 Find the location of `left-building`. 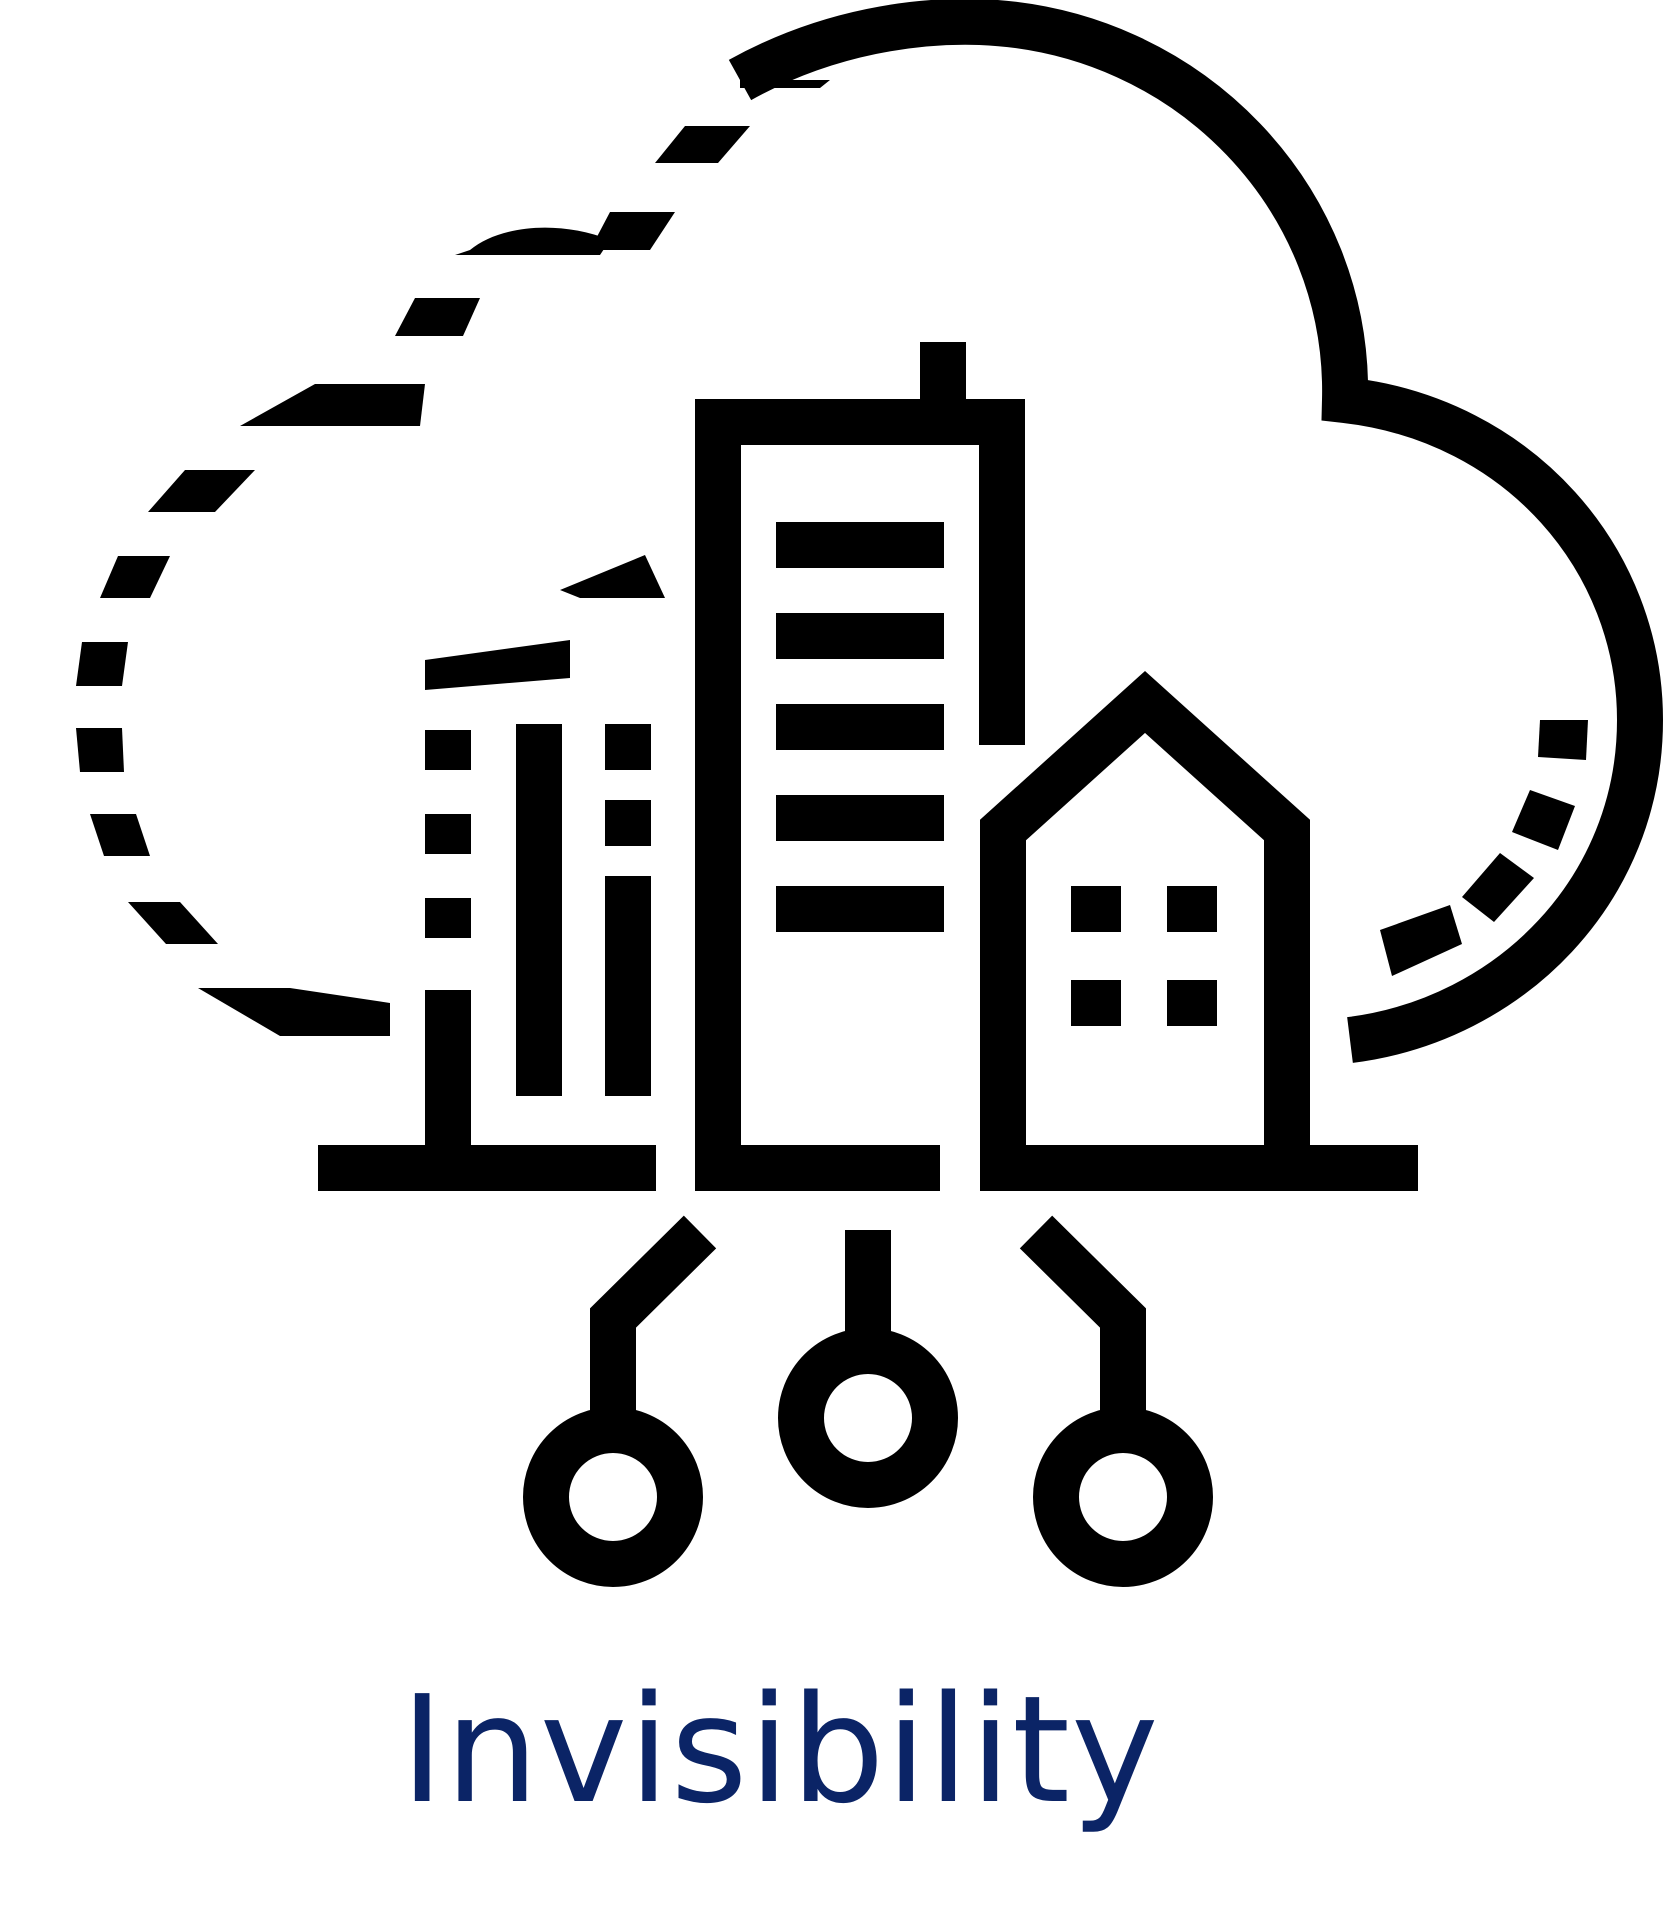

left-building is located at coordinates (545, 852).